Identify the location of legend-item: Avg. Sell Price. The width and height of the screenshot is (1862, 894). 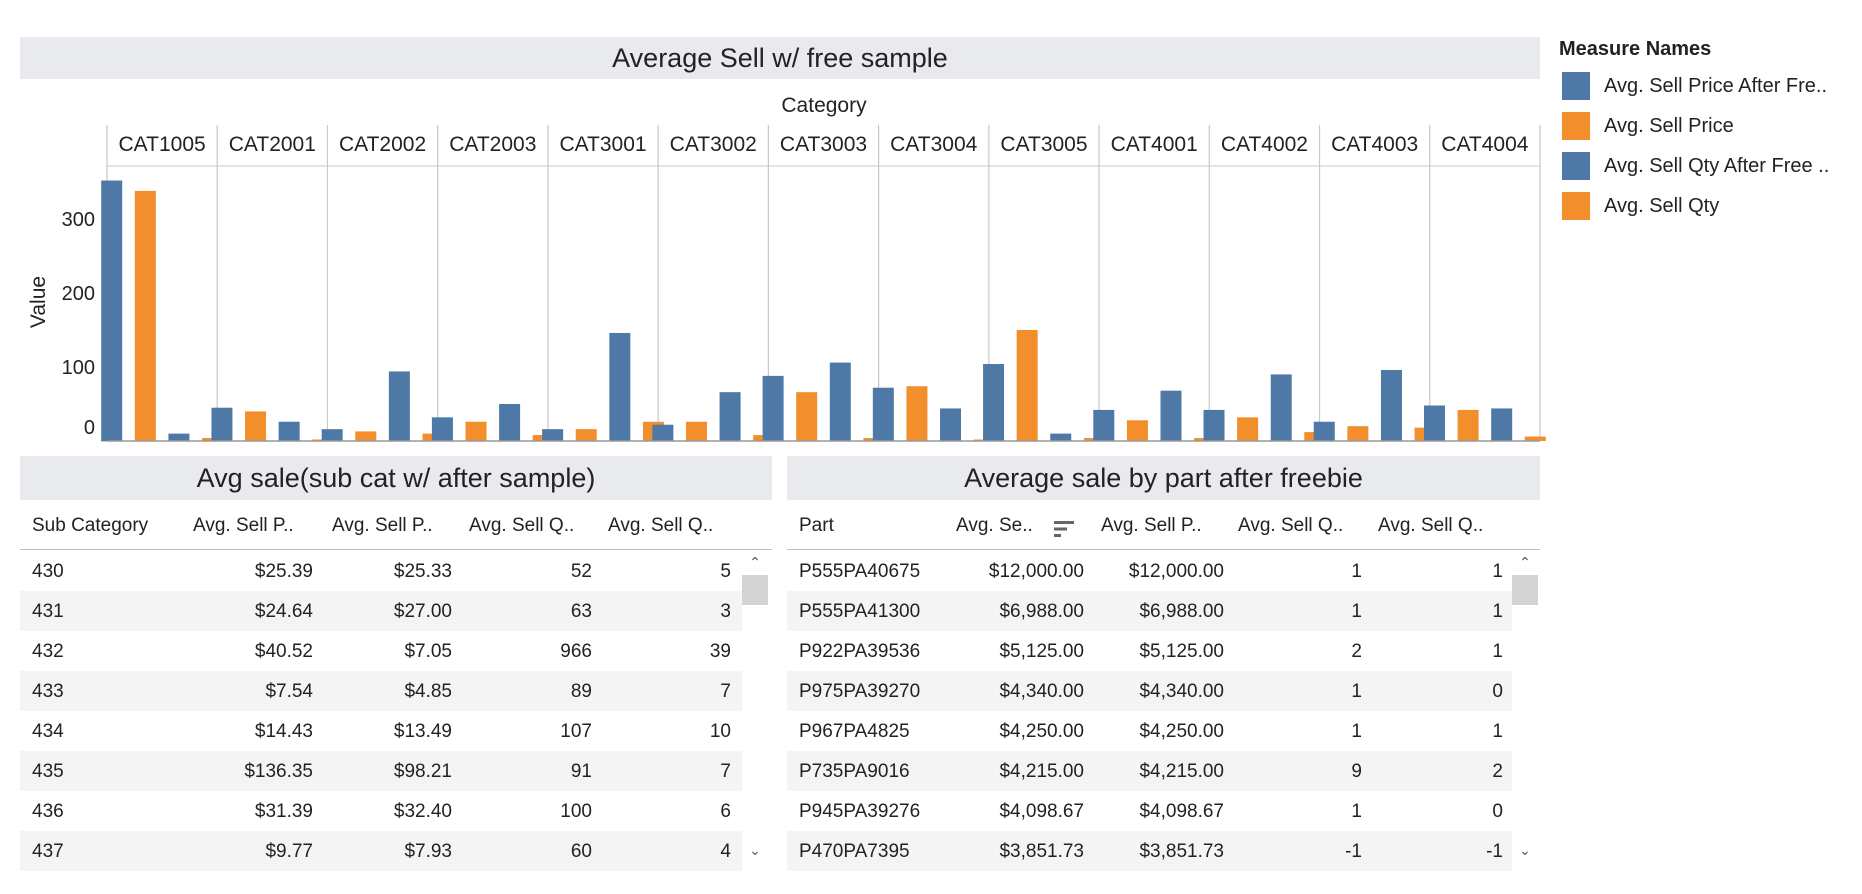
(1648, 126).